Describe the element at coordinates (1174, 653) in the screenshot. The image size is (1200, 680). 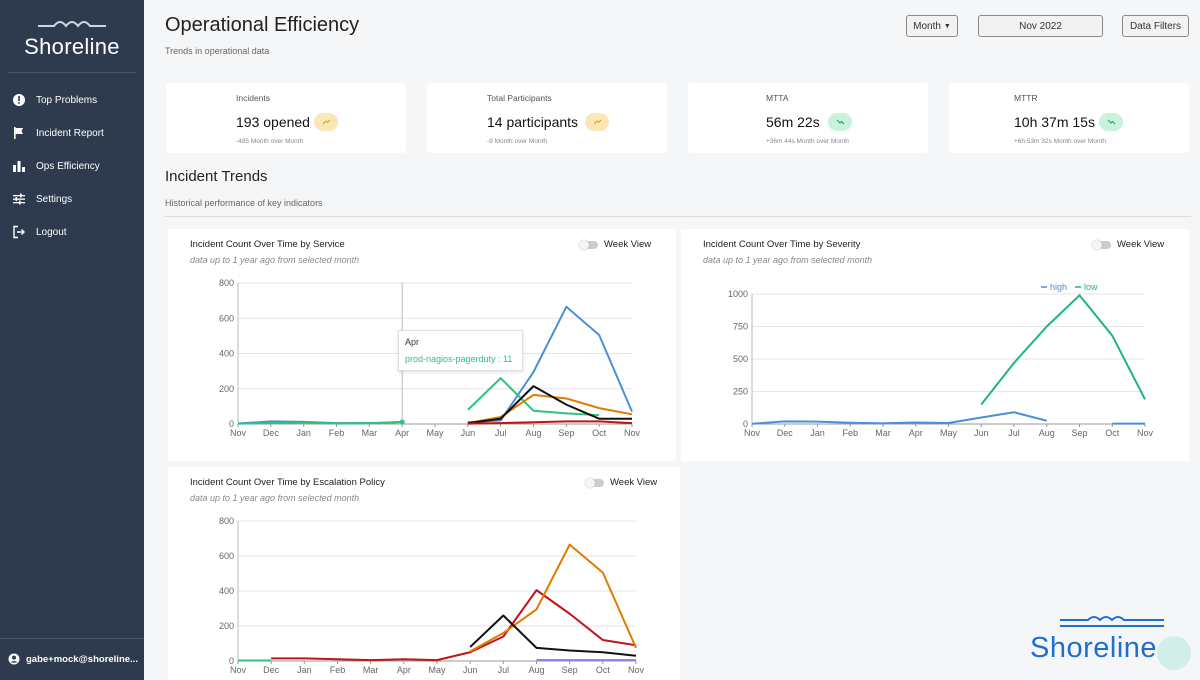
I see `chat-launcher-button` at that location.